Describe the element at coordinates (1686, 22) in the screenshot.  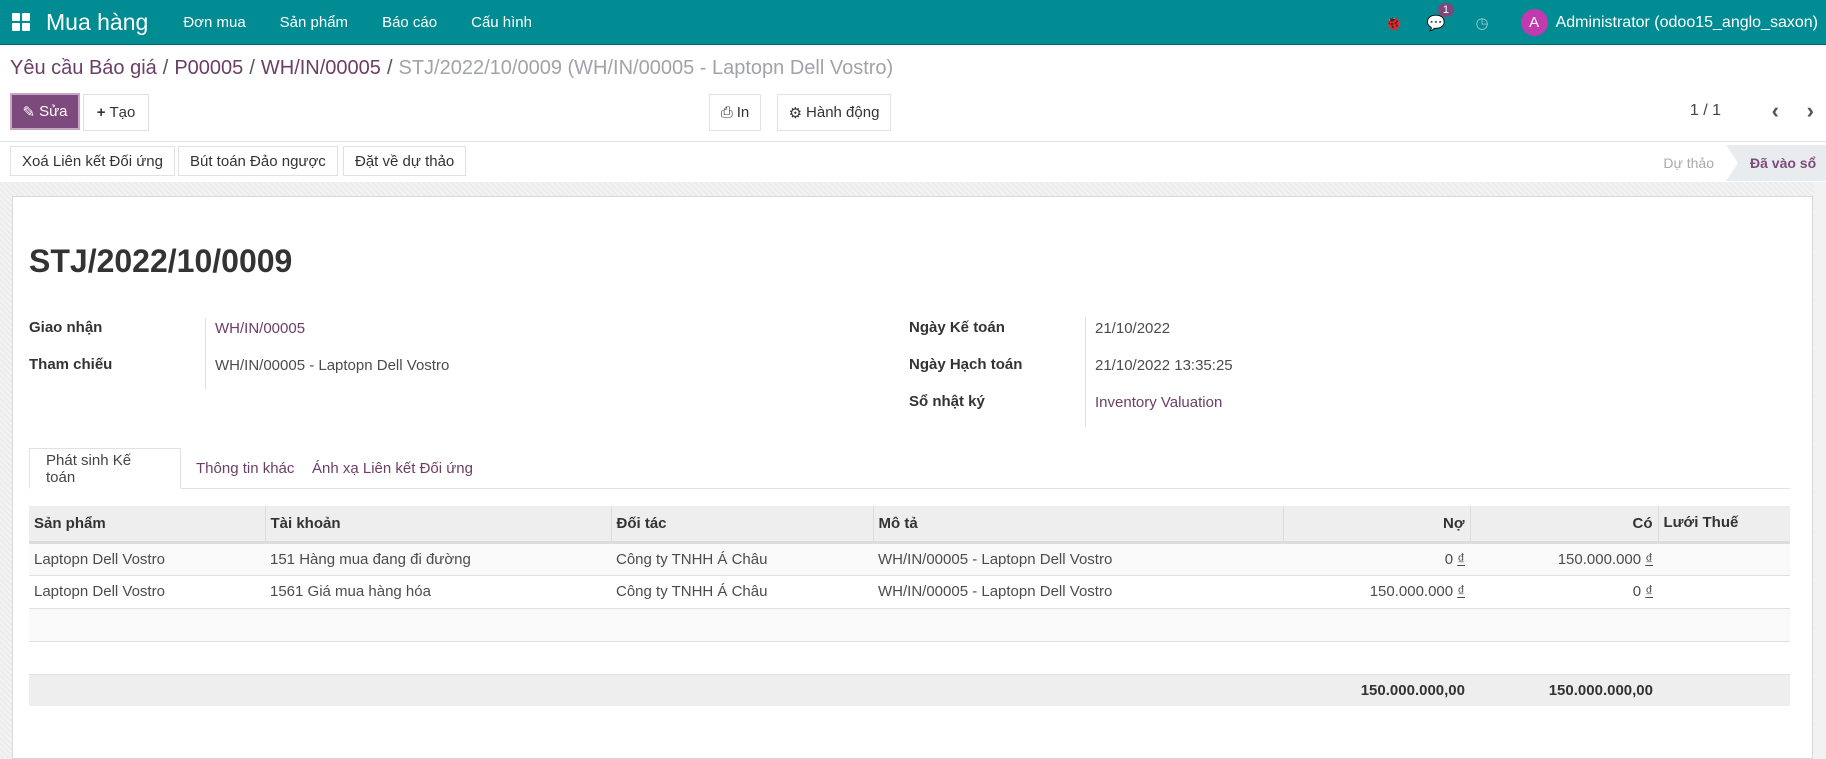
I see `user-menu: Administrator (odoo15_anglo_saxon)` at that location.